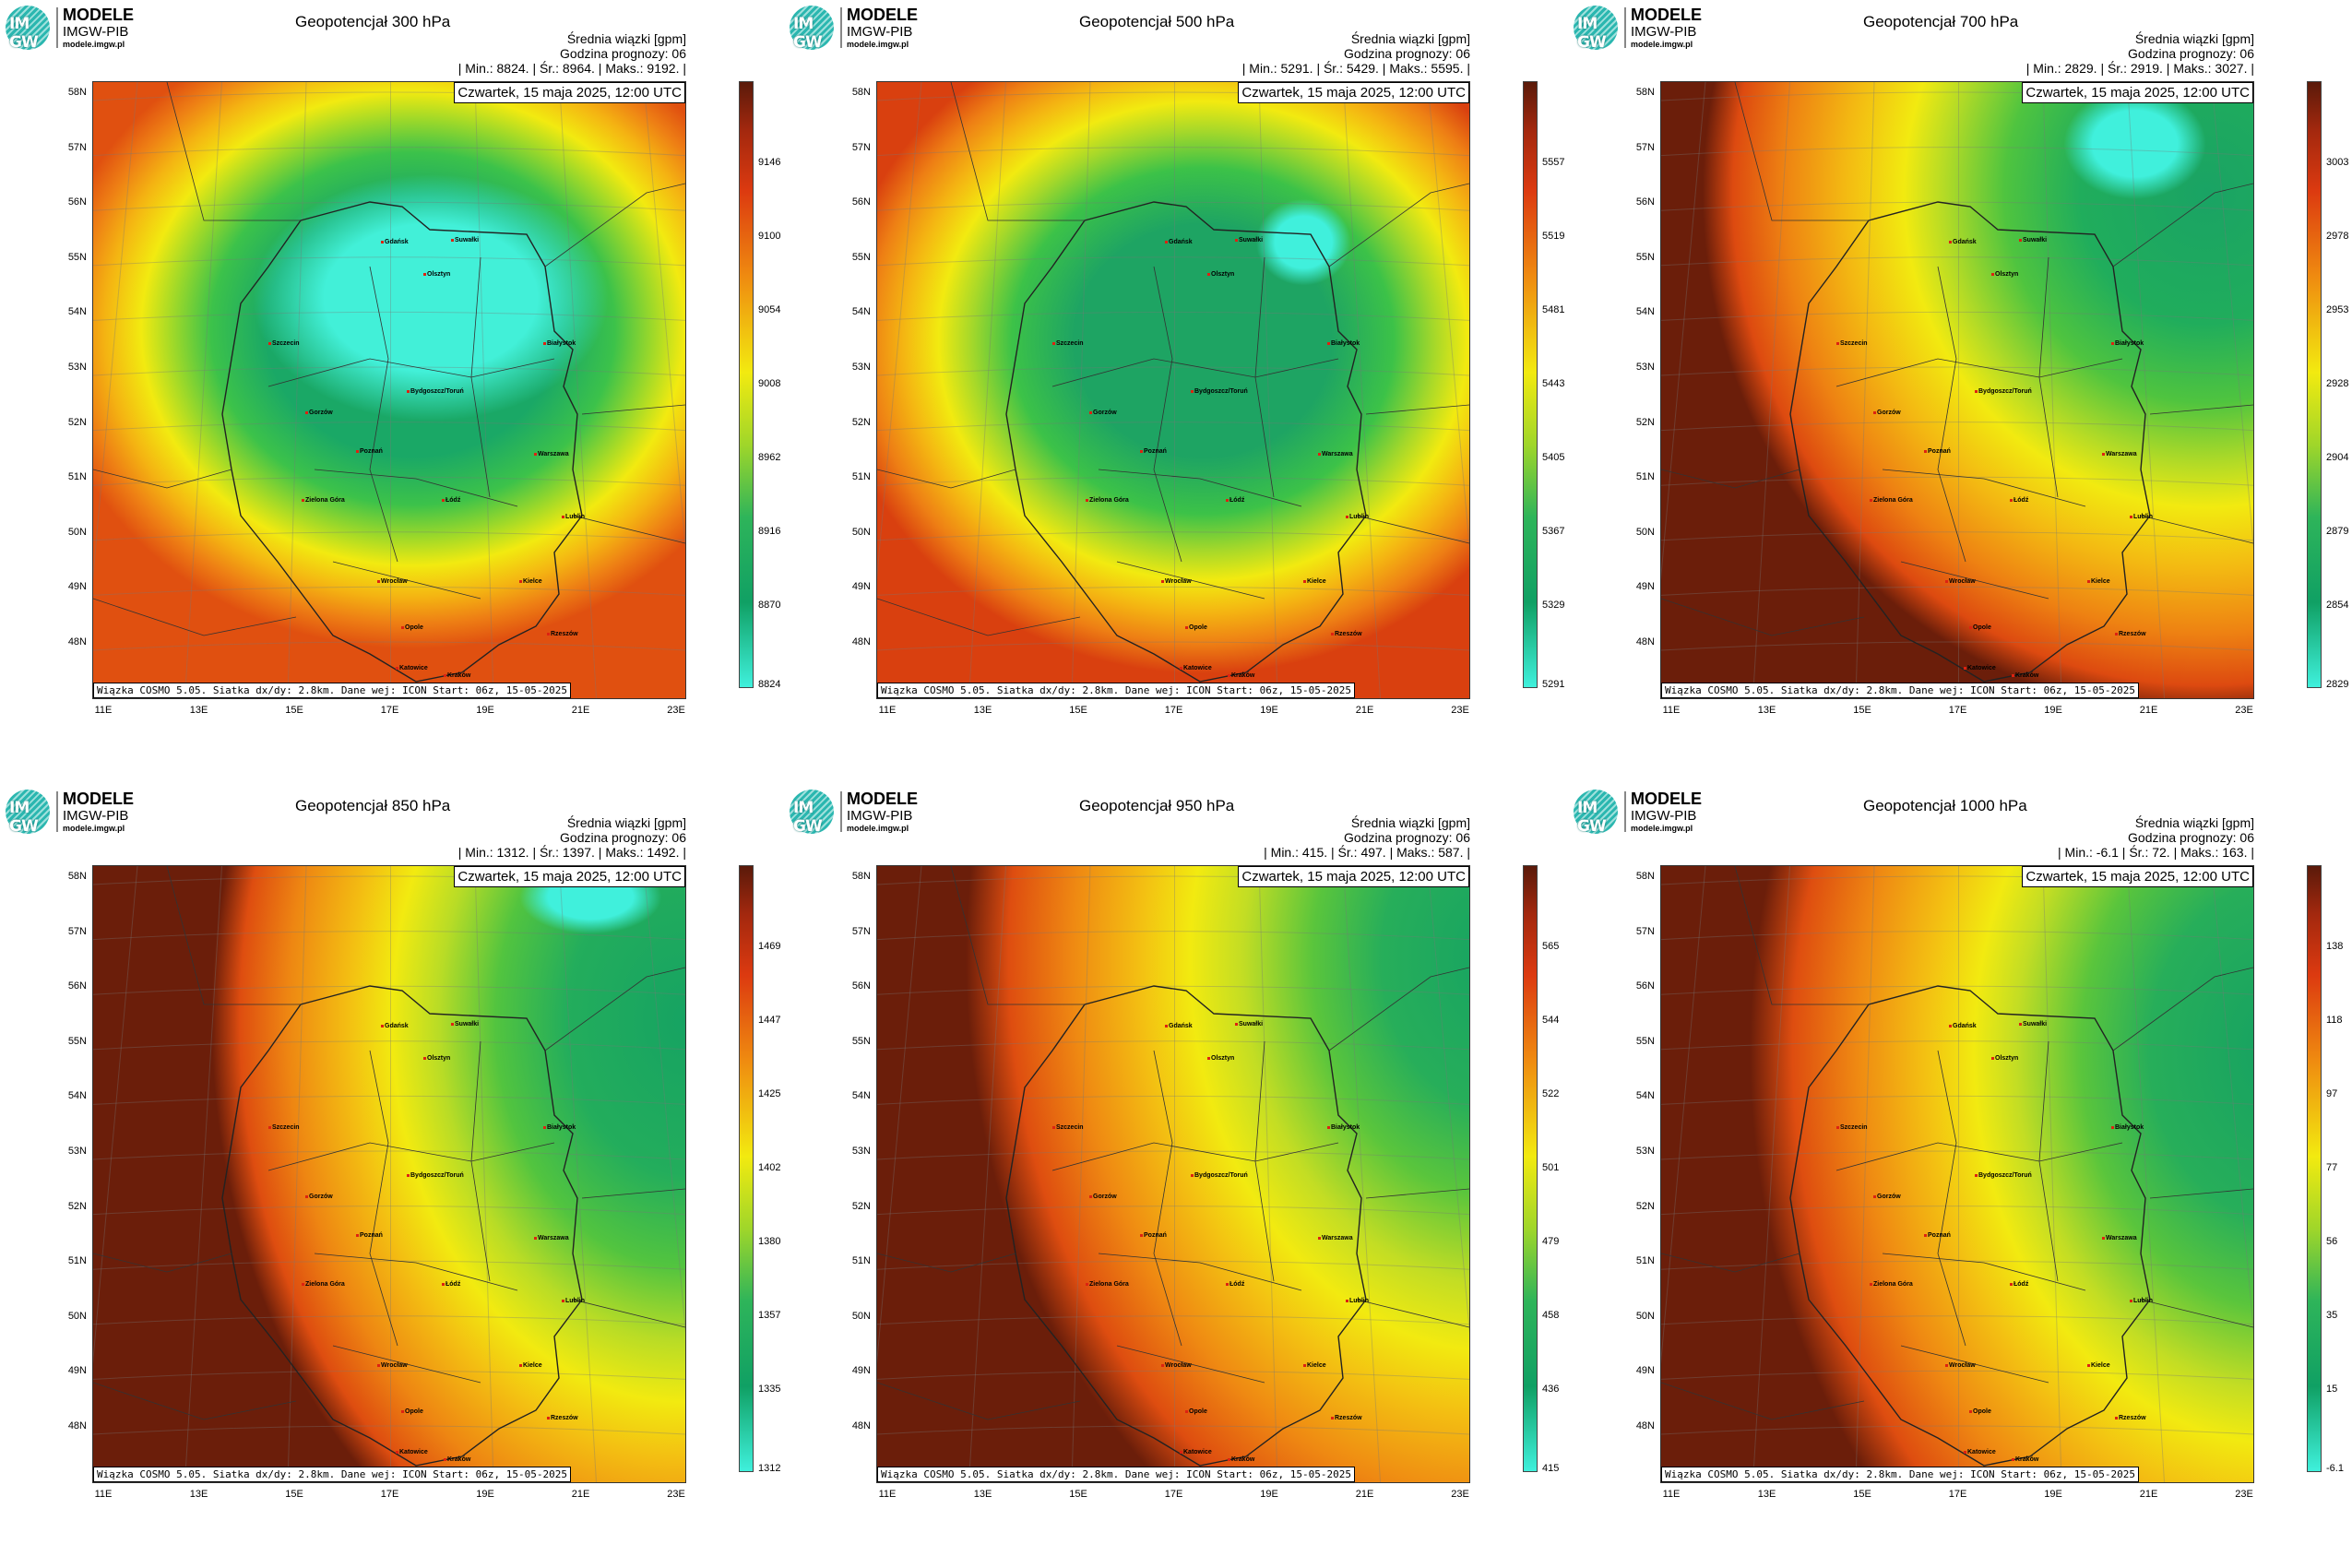 This screenshot has height=1568, width=2352. Describe the element at coordinates (485, 1494) in the screenshot. I see `longitude-label: 19E` at that location.